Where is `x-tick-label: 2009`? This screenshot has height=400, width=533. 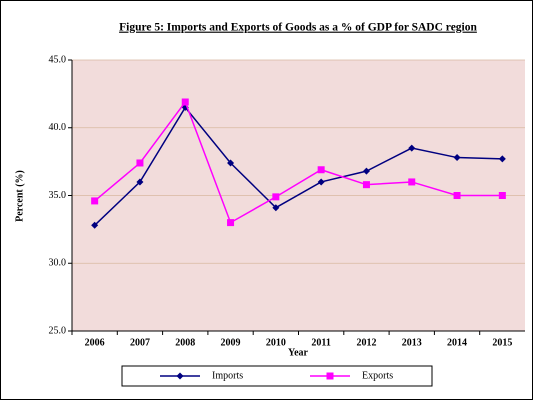 x-tick-label: 2009 is located at coordinates (231, 342).